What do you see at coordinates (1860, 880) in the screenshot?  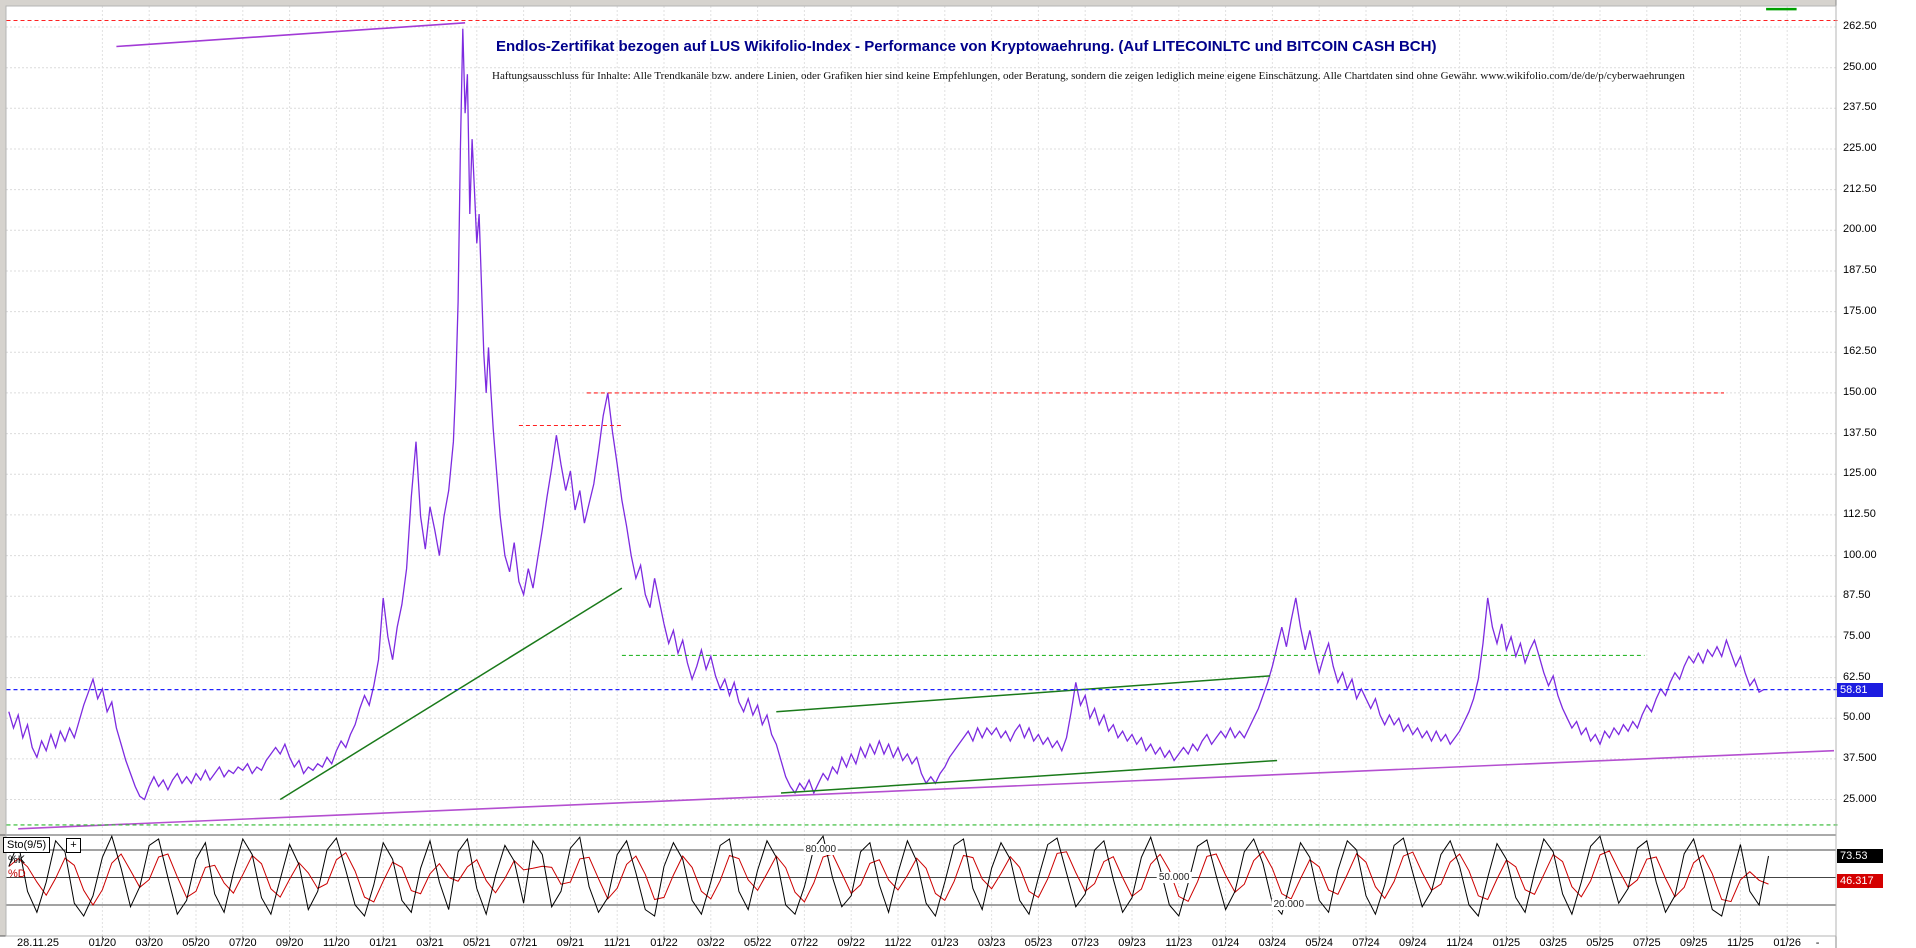 I see `stochastic-d-badge: 46.317` at bounding box center [1860, 880].